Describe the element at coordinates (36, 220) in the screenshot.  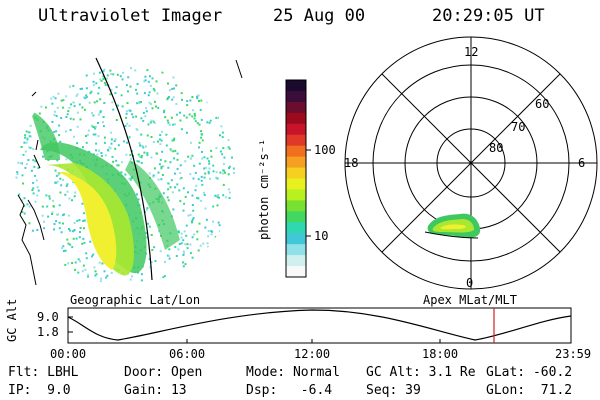
I see `coastline-inner` at that location.